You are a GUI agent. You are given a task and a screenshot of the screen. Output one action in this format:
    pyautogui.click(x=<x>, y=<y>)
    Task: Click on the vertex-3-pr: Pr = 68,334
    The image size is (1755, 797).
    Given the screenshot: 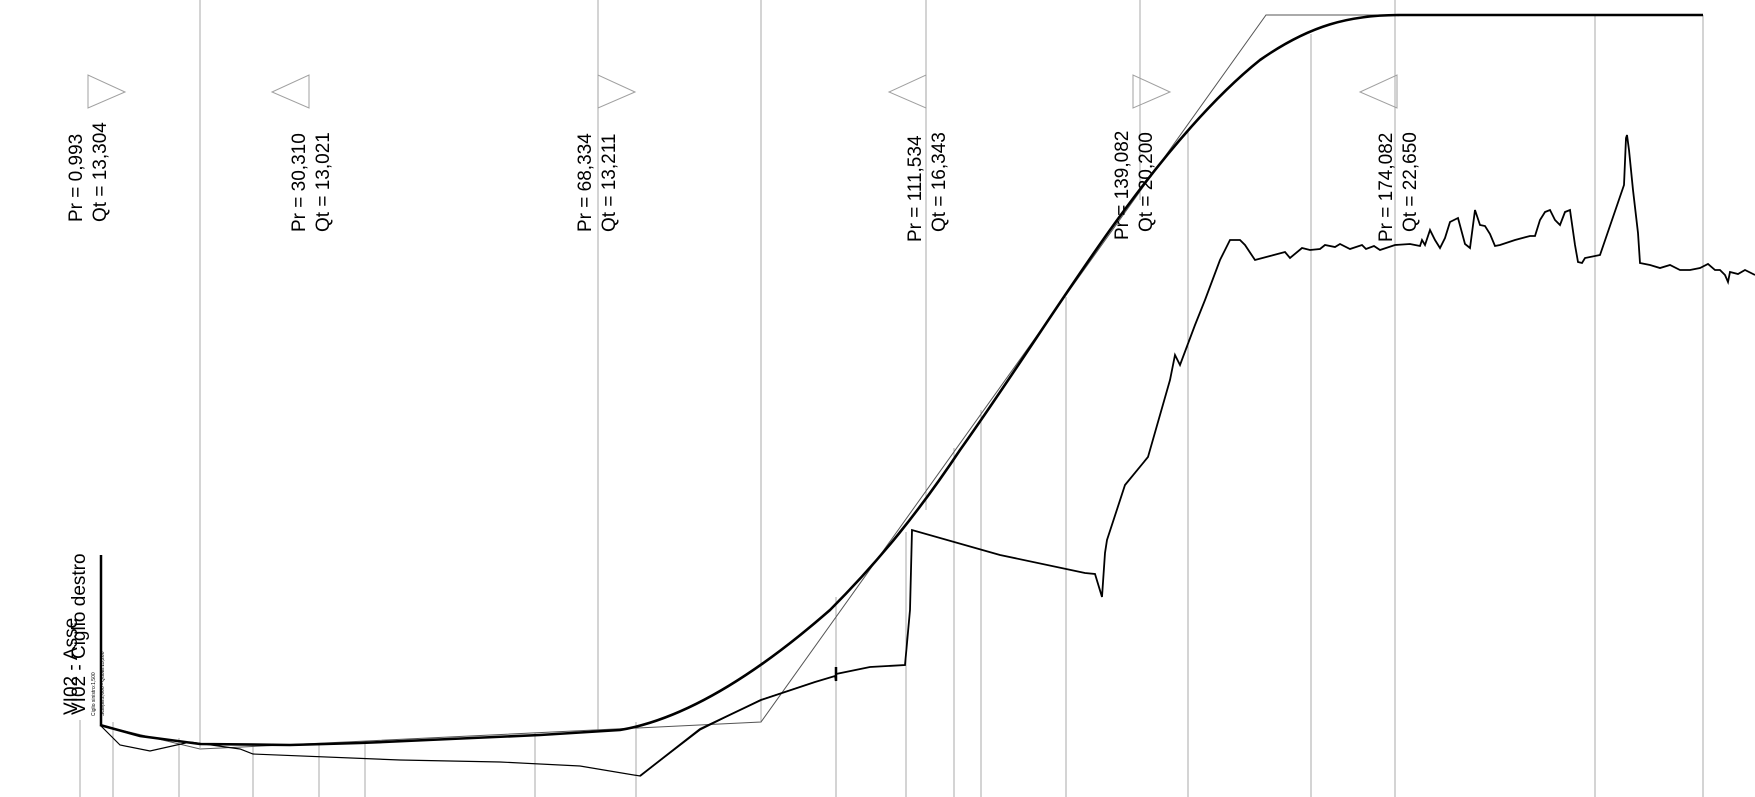 What is the action you would take?
    pyautogui.click(x=585, y=182)
    